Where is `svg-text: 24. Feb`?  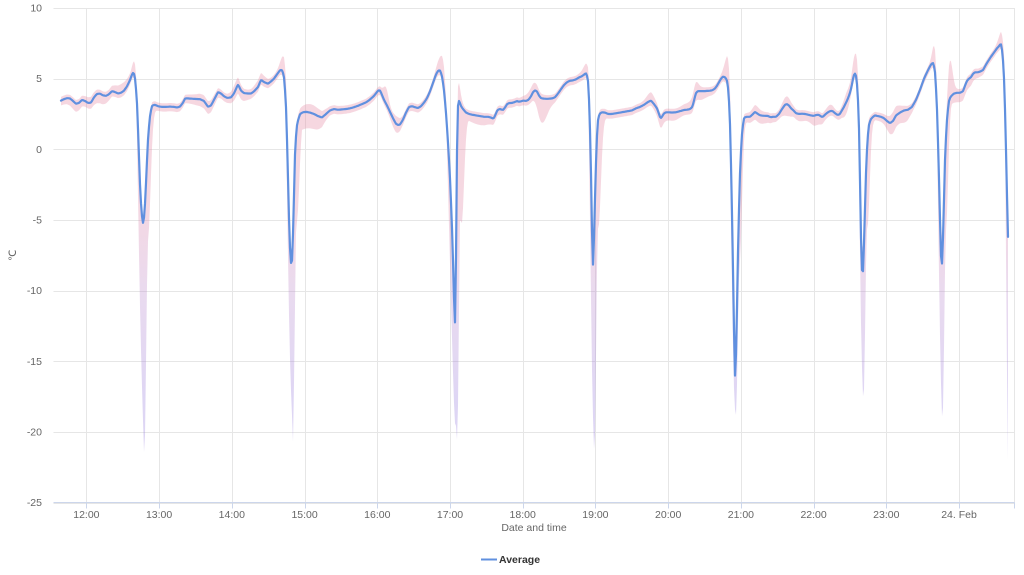
svg-text: 24. Feb is located at coordinates (959, 515).